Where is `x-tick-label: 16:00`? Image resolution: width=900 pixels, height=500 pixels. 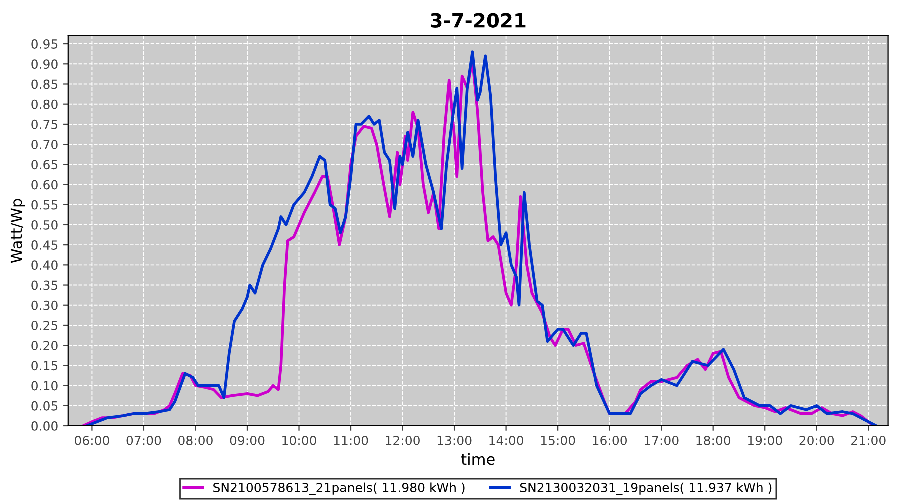
x-tick-label: 16:00 is located at coordinates (610, 441).